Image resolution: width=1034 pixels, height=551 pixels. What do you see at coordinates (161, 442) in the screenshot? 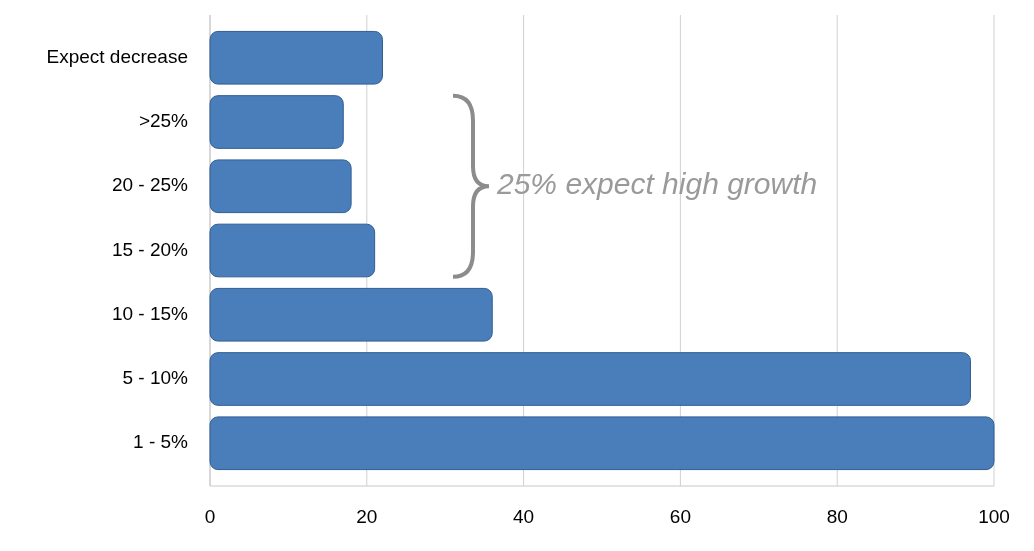
I see `y-tick-label: 1 - 5%` at bounding box center [161, 442].